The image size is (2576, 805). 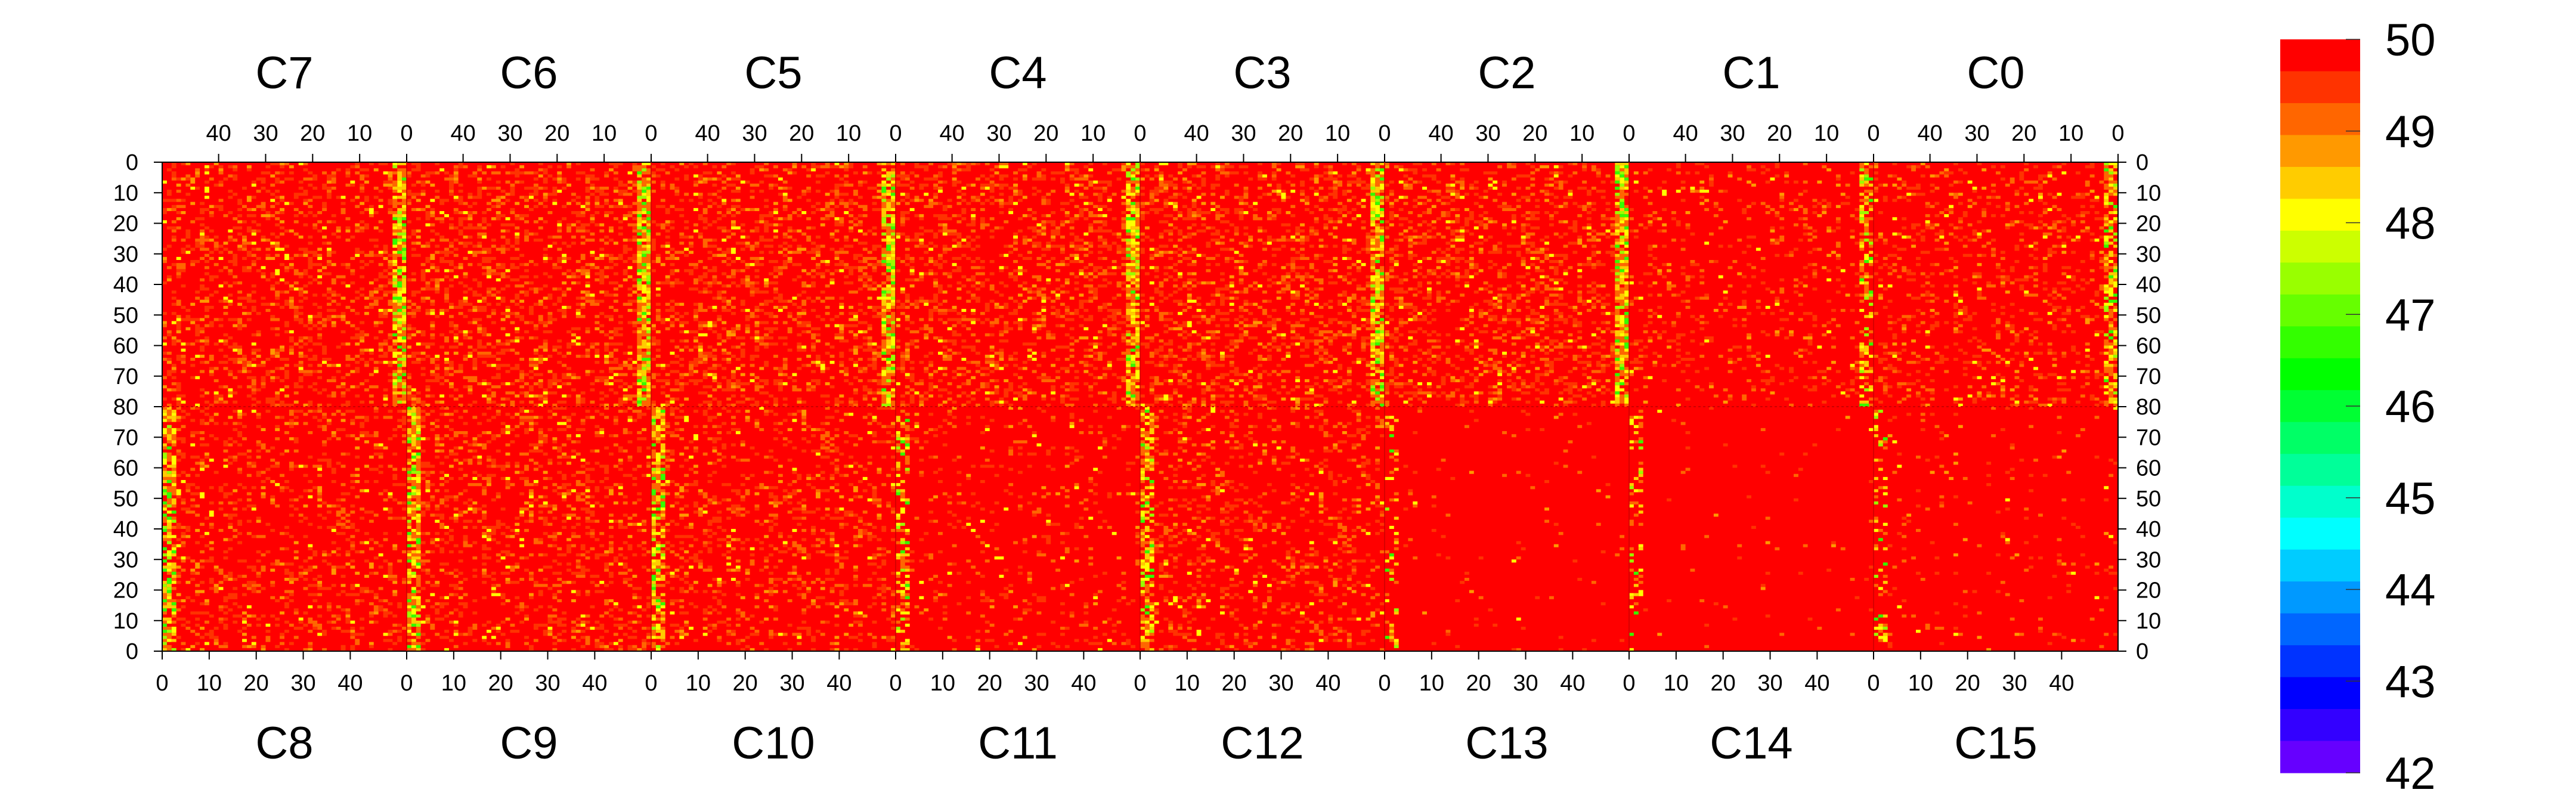 What do you see at coordinates (2410, 315) in the screenshot?
I see `color-scale-label: 47` at bounding box center [2410, 315].